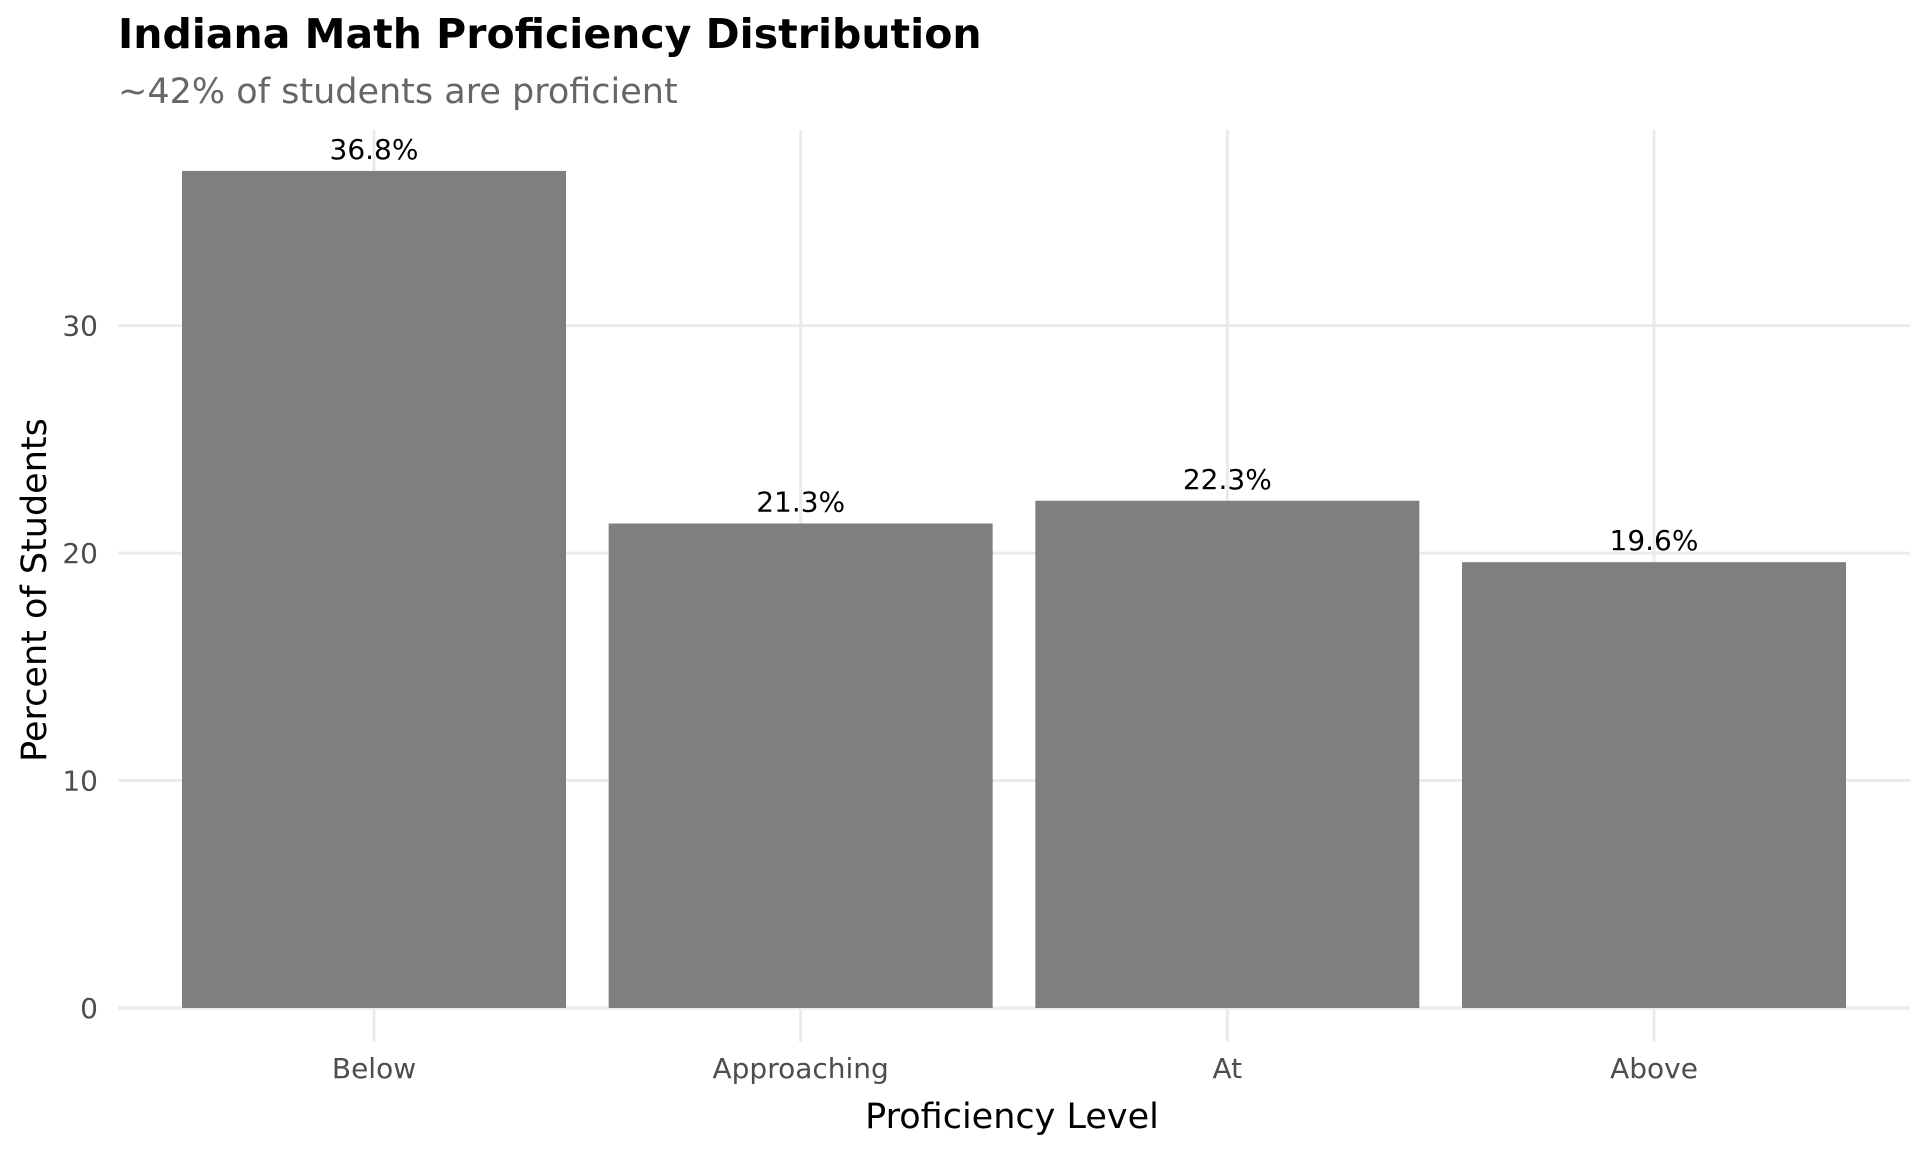 This screenshot has height=1152, width=1920. I want to click on x-tick-label: Below, so click(374, 1068).